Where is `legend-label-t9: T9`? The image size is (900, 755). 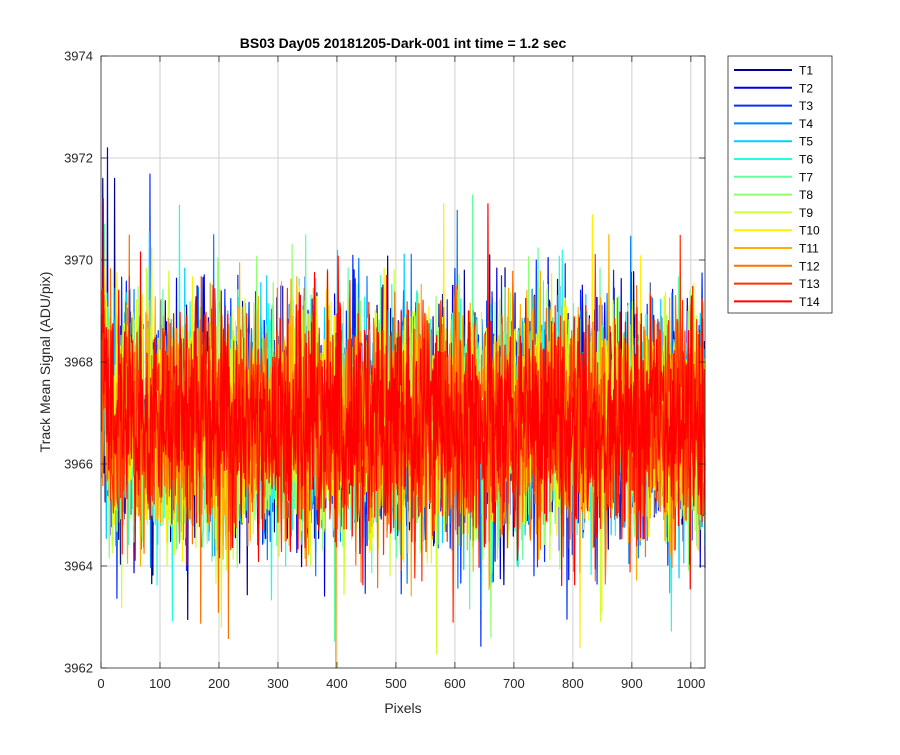 legend-label-t9: T9 is located at coordinates (806, 213).